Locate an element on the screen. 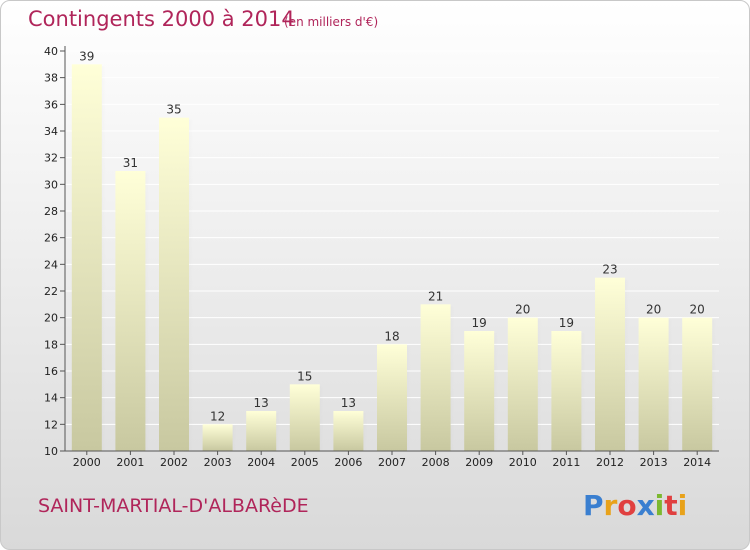 The width and height of the screenshot is (750, 550). bar-value-label: 39 is located at coordinates (86, 56).